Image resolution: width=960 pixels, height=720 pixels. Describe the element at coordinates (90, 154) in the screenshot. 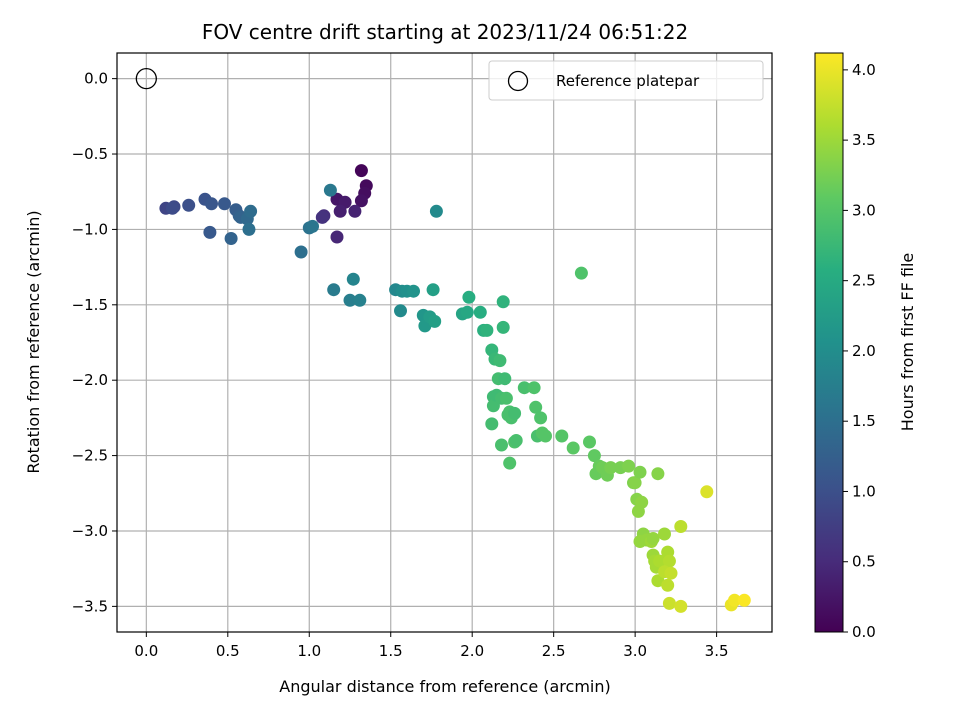

I see `y-tick-label: −0.5` at that location.